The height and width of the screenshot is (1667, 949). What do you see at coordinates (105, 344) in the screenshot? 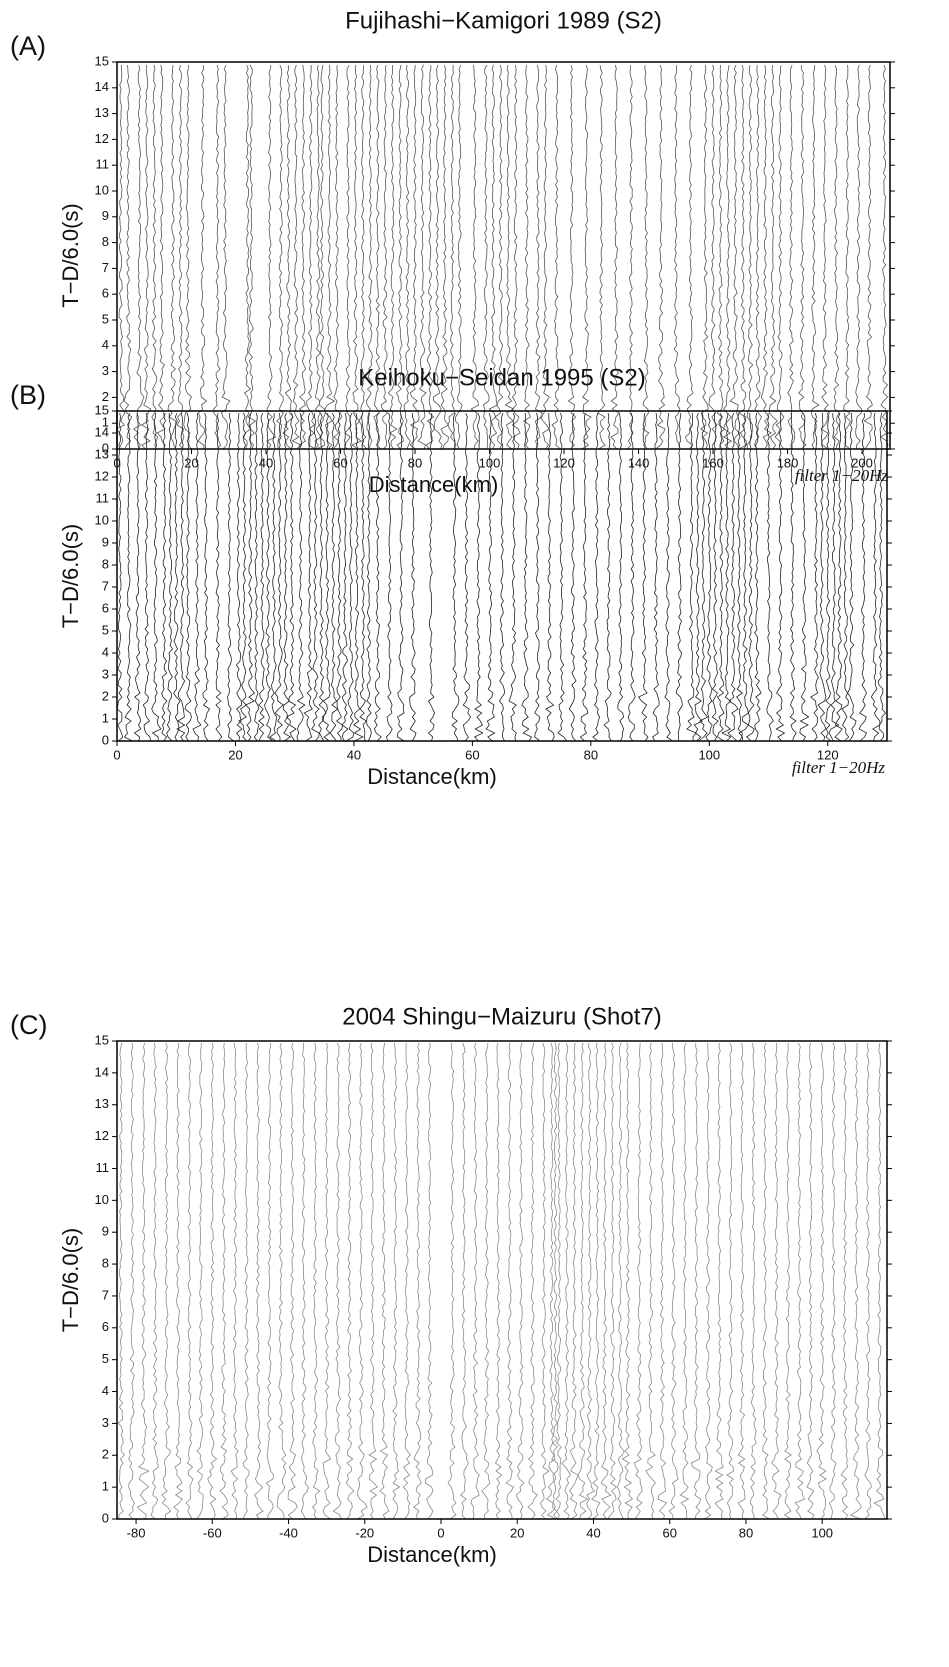
I see `y-tick-label: 4` at bounding box center [105, 344].